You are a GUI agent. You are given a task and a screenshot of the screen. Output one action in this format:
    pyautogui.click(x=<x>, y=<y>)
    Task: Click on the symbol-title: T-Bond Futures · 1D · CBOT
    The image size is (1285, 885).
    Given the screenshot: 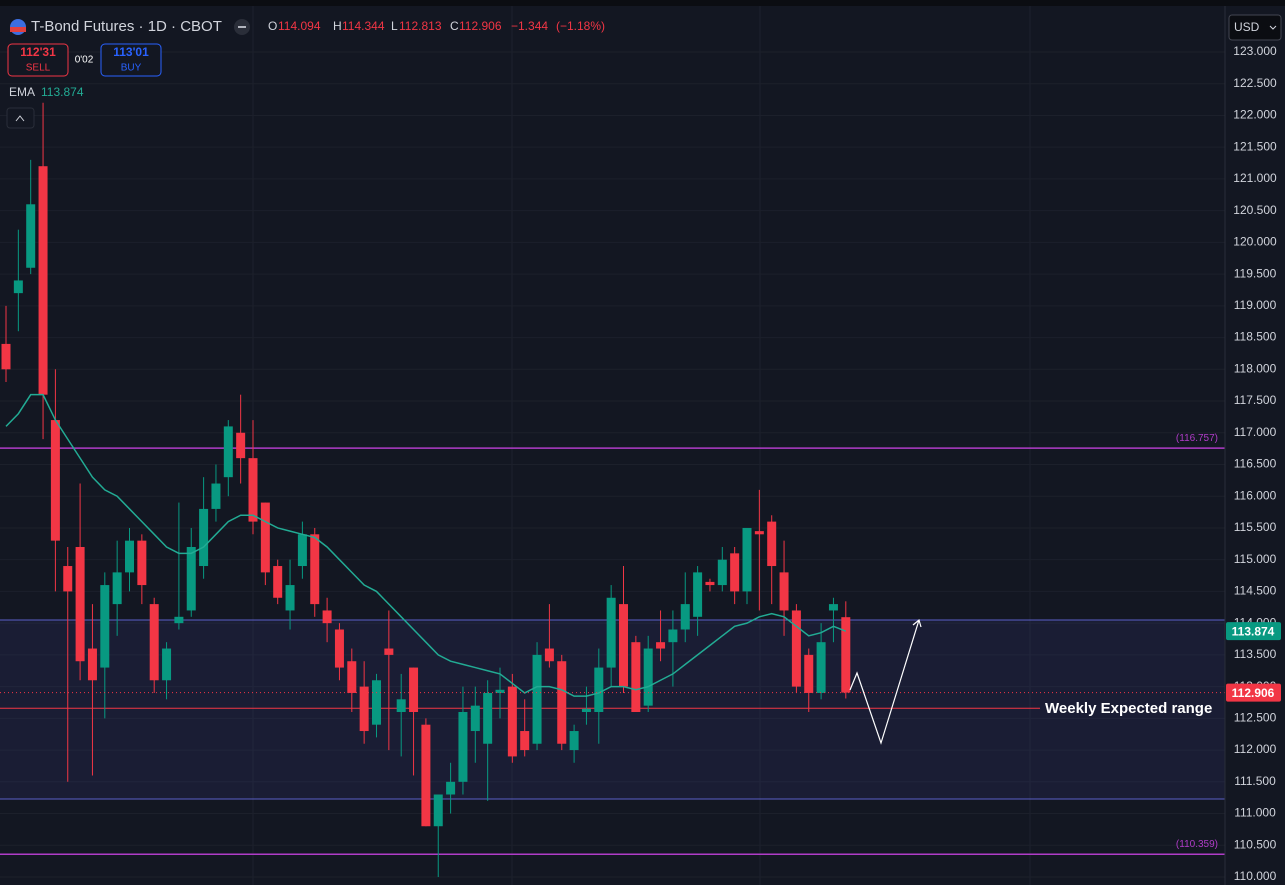 What is the action you would take?
    pyautogui.click(x=126, y=26)
    